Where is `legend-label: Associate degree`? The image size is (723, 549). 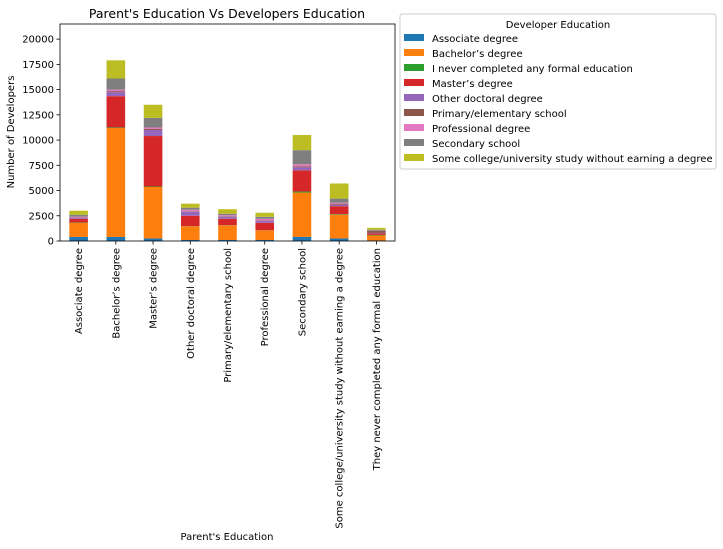 legend-label: Associate degree is located at coordinates (475, 39).